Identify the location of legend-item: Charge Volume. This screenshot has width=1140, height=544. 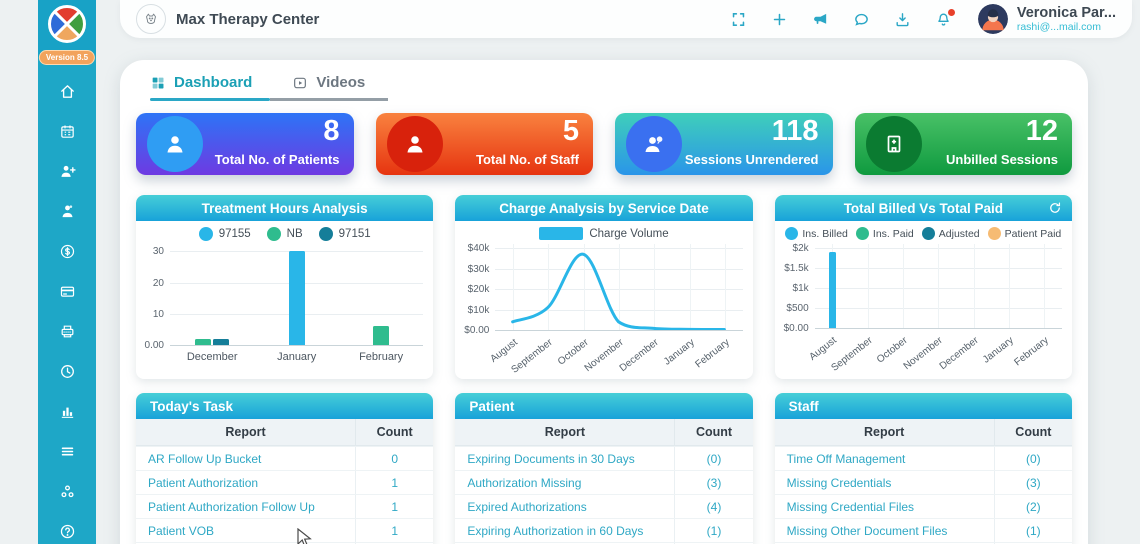
(604, 233).